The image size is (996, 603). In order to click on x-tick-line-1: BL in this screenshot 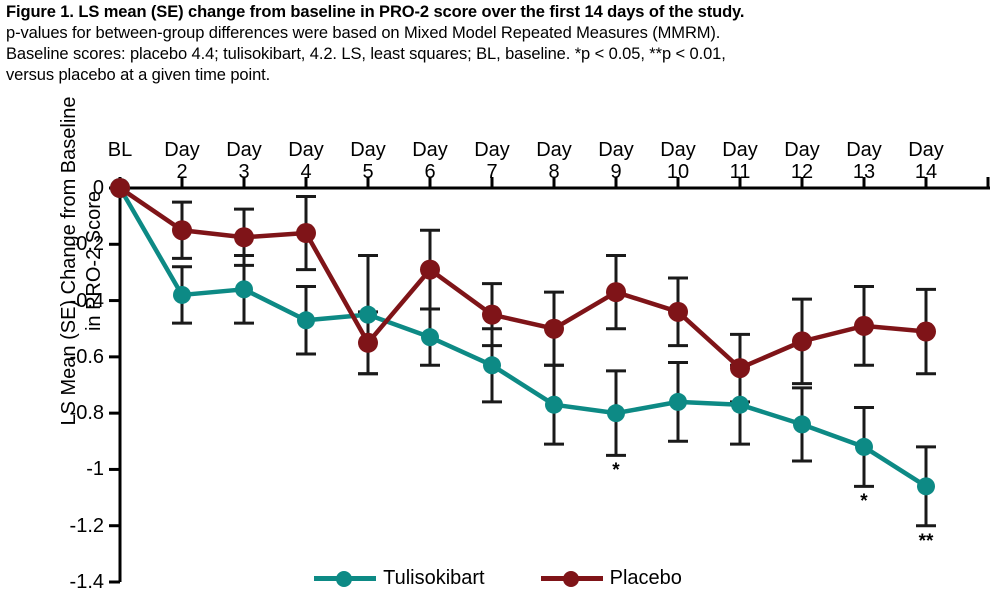, I will do `click(120, 150)`.